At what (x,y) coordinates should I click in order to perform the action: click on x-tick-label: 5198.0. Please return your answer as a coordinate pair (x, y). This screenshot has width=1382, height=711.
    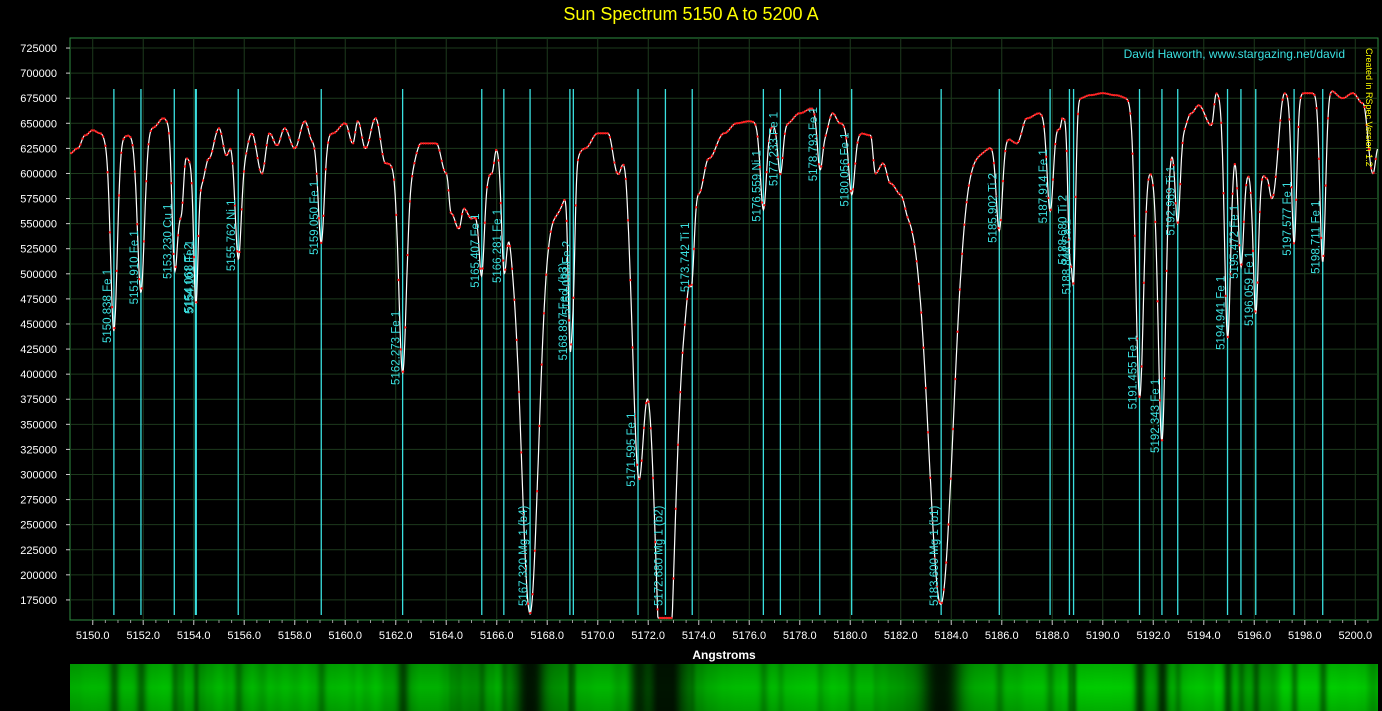
    Looking at the image, I should click on (1305, 636).